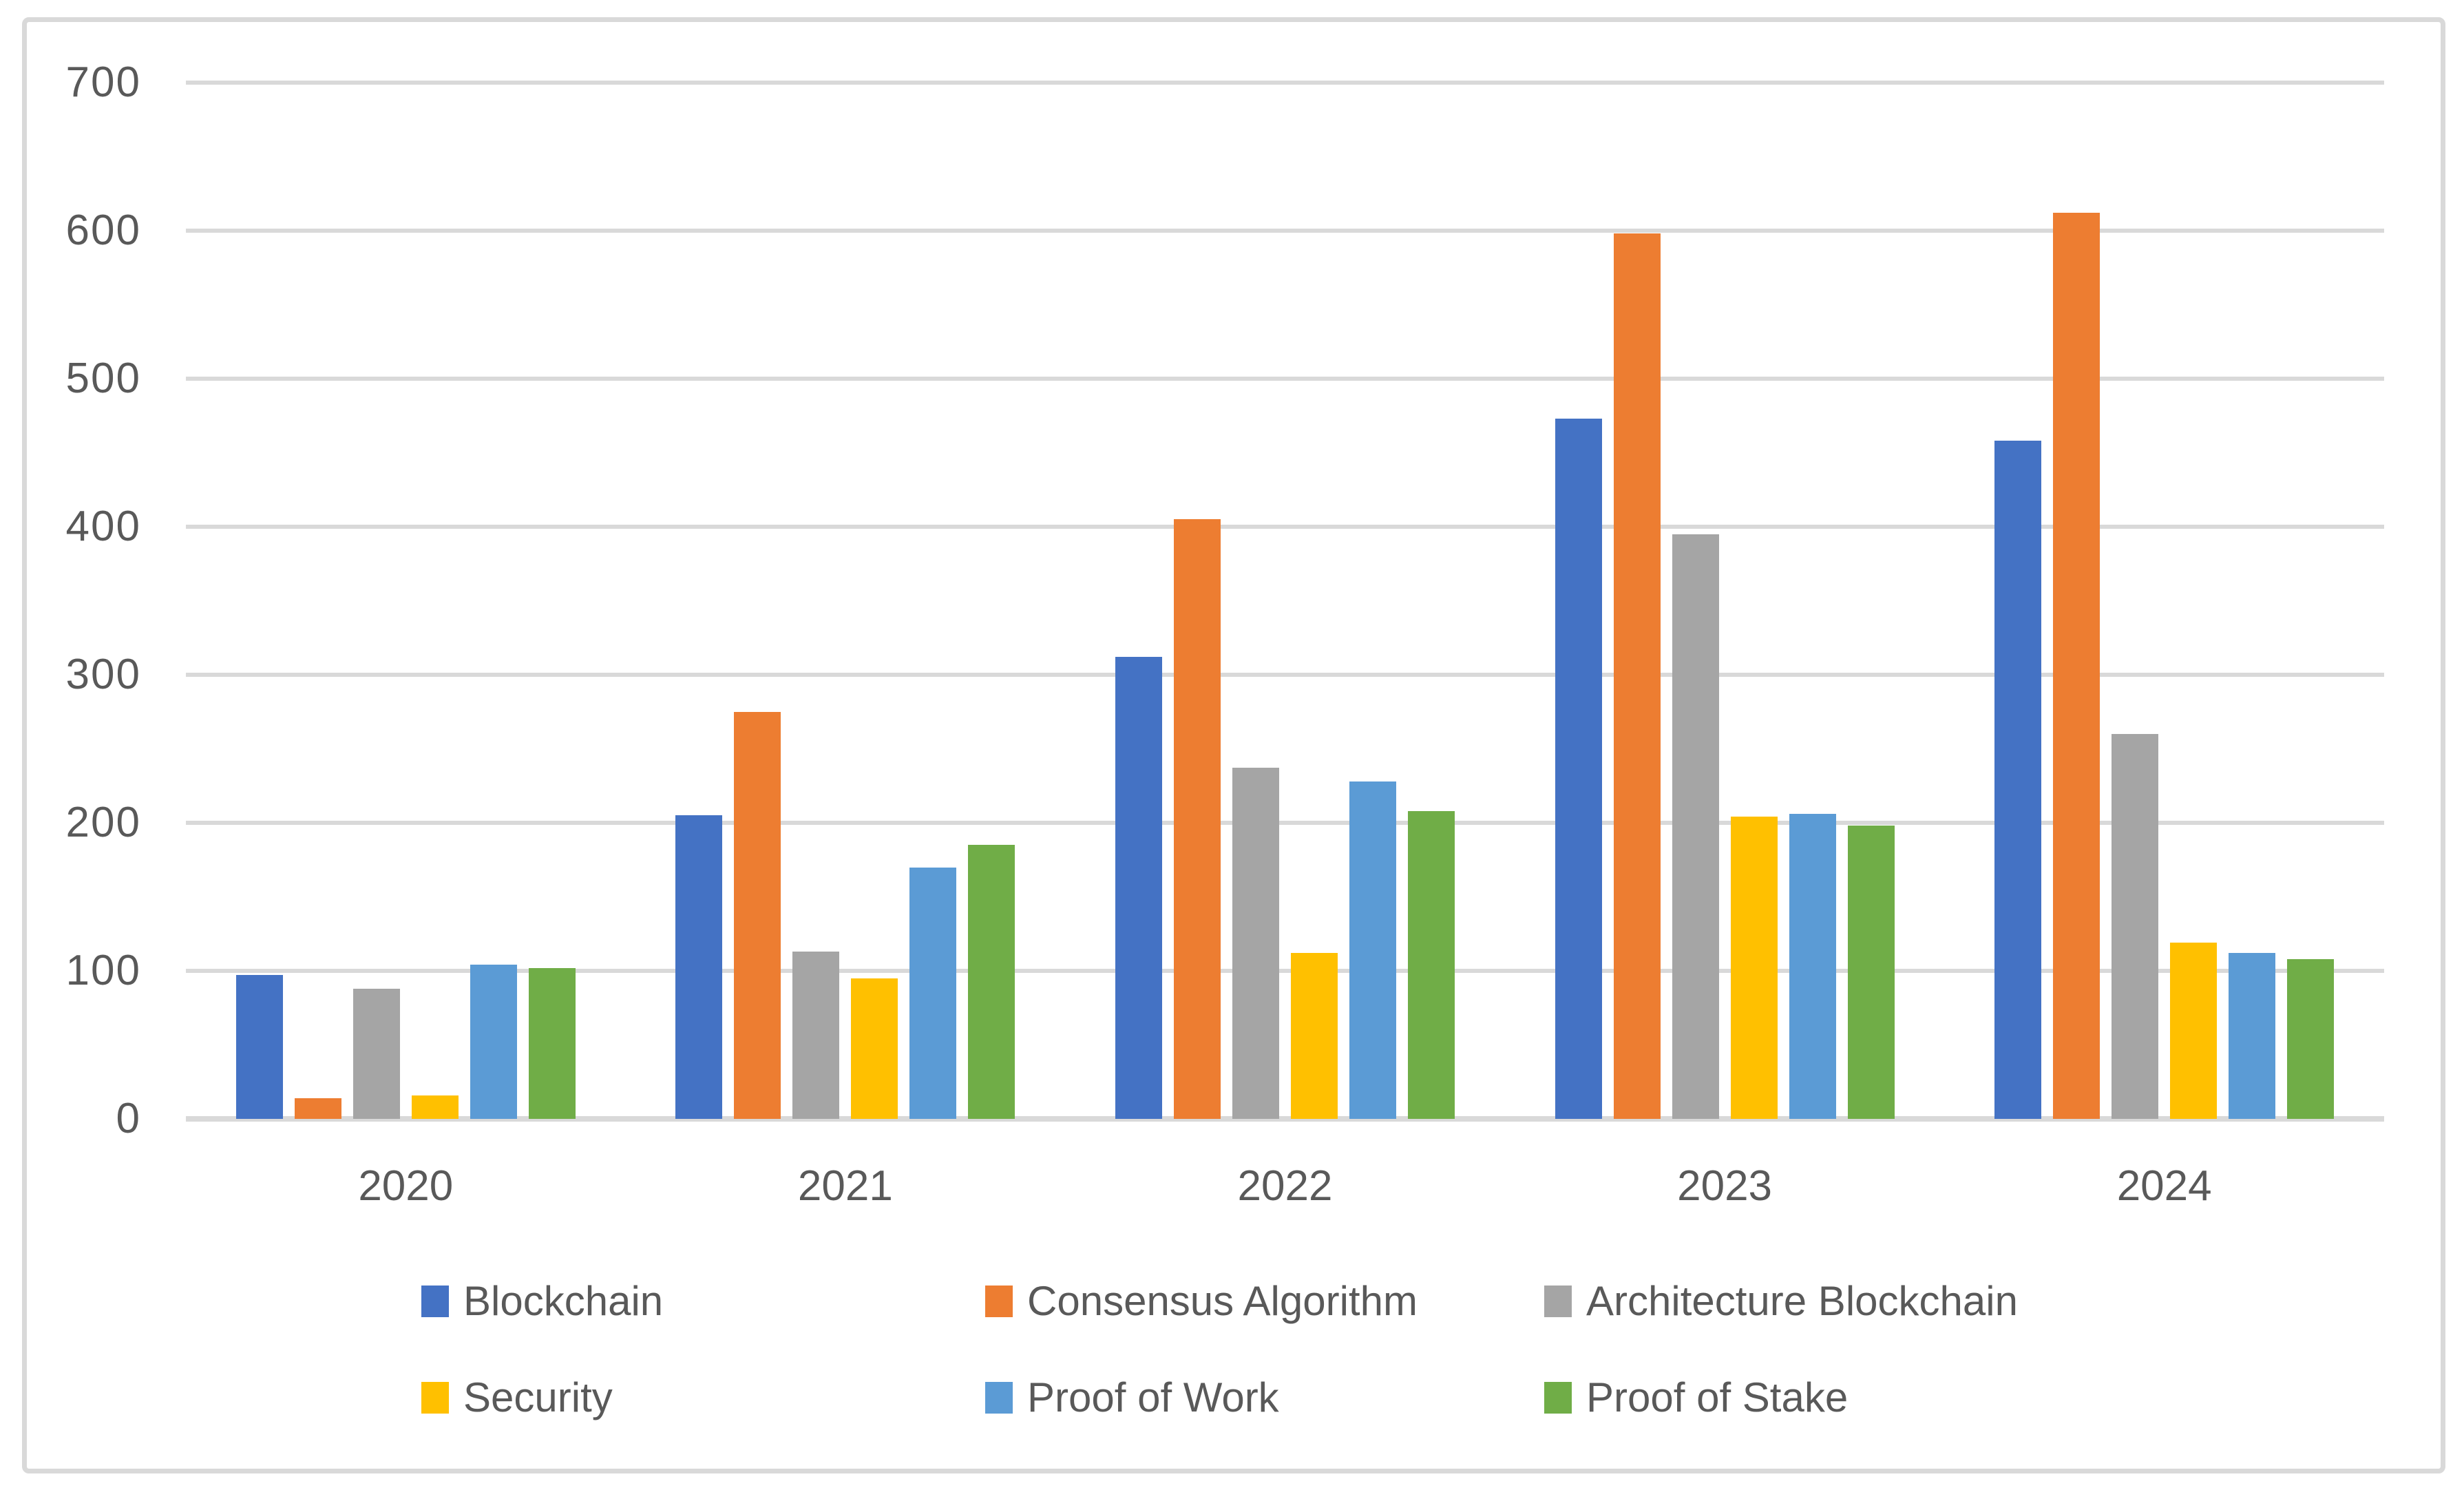 Image resolution: width=2464 pixels, height=1490 pixels. I want to click on bar-blockchain-2020, so click(259, 1047).